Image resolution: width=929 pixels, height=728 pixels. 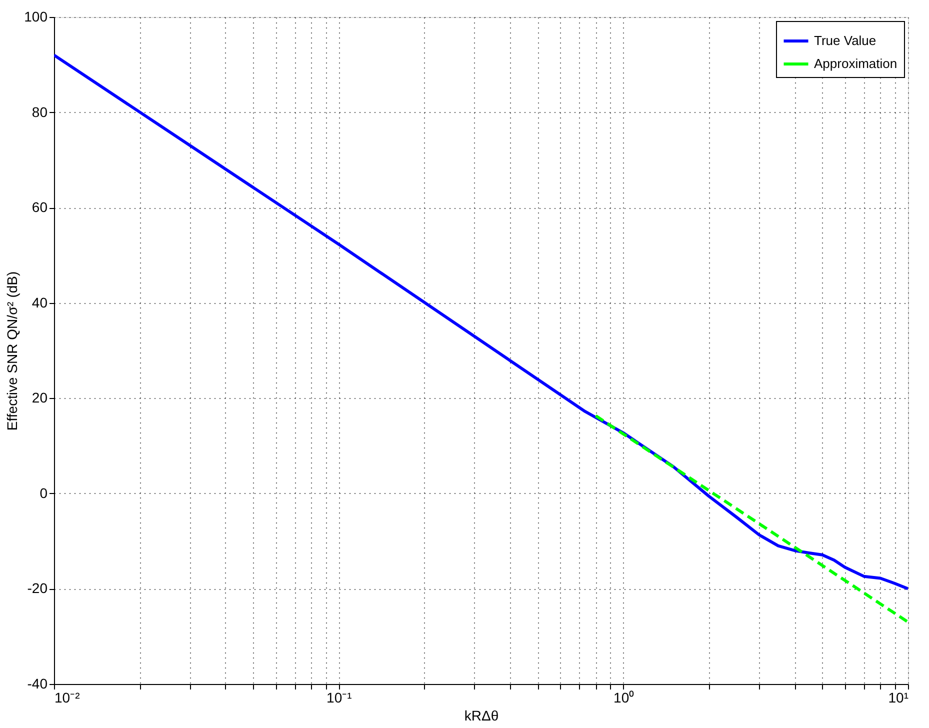 I want to click on x-axis-title: kRΔθ, so click(x=481, y=716).